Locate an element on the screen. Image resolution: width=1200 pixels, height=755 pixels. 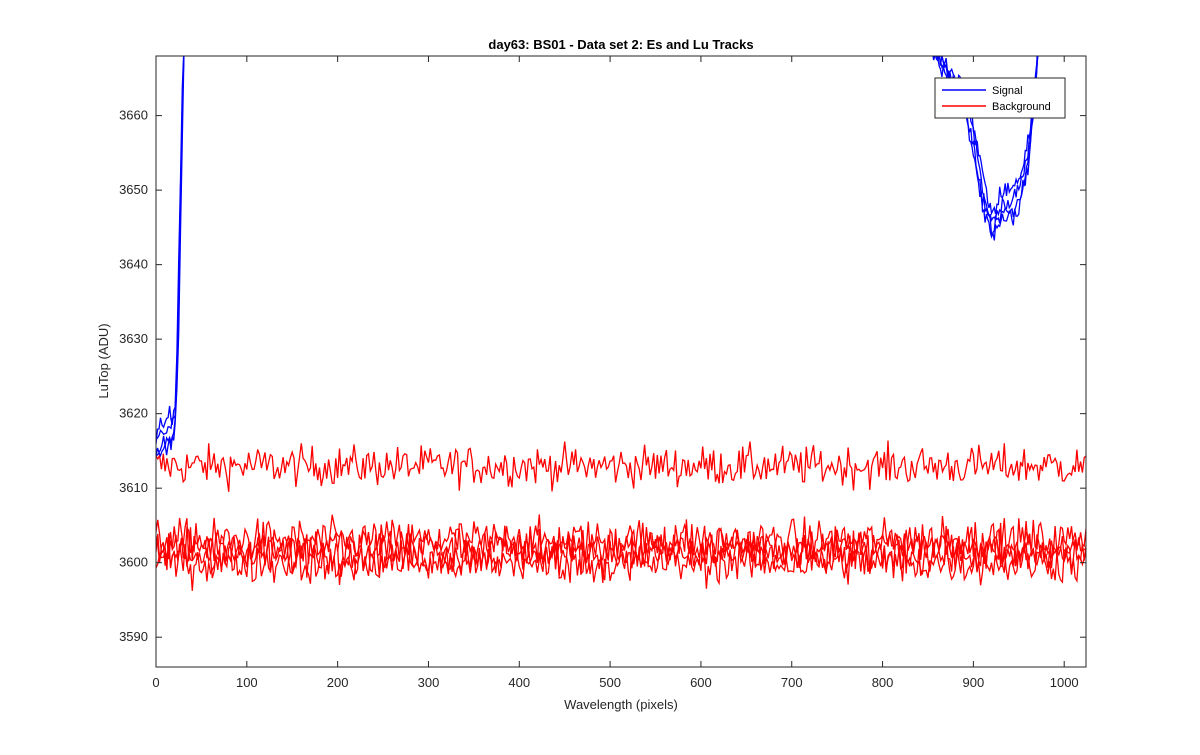
x-tick-label: 0 is located at coordinates (155, 682).